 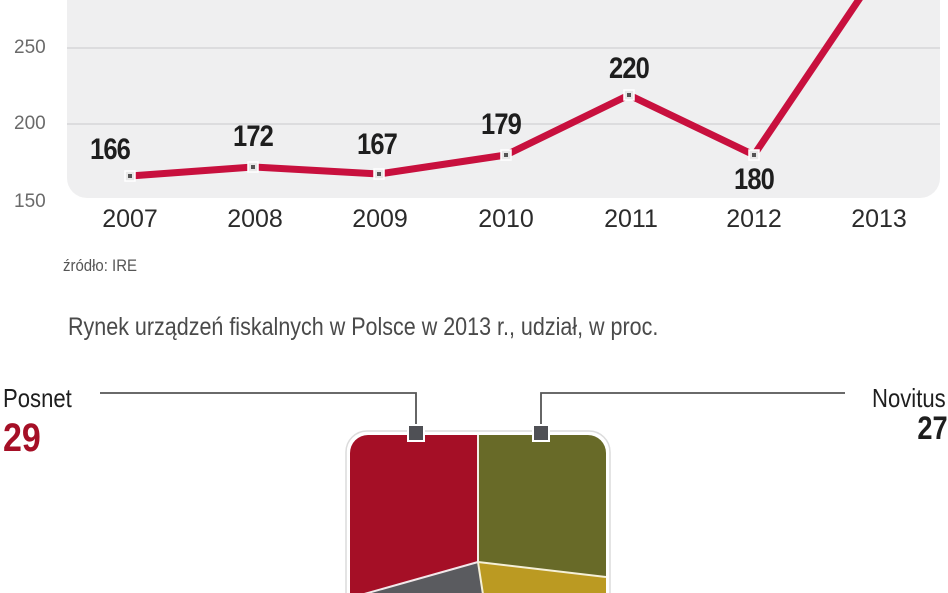 I want to click on data-markers, so click(x=442, y=135).